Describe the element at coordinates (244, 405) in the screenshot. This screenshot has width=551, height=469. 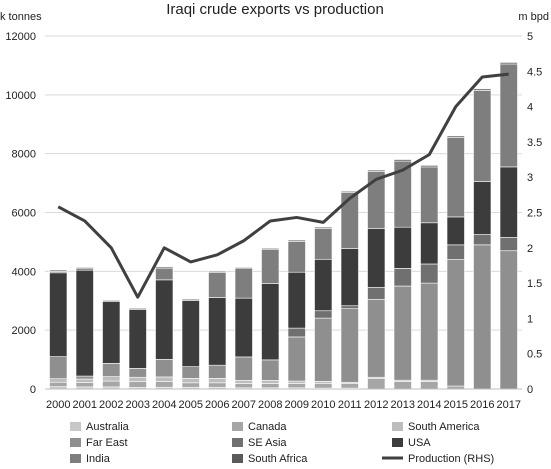
I see `x-tick-label: 2007` at that location.